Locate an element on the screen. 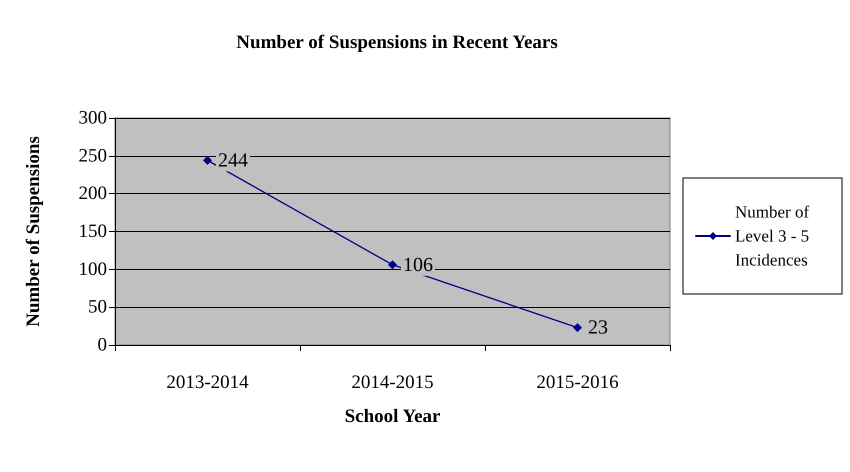 The height and width of the screenshot is (472, 850). legend-label: Number of Level 3 - 5 Incidences is located at coordinates (774, 236).